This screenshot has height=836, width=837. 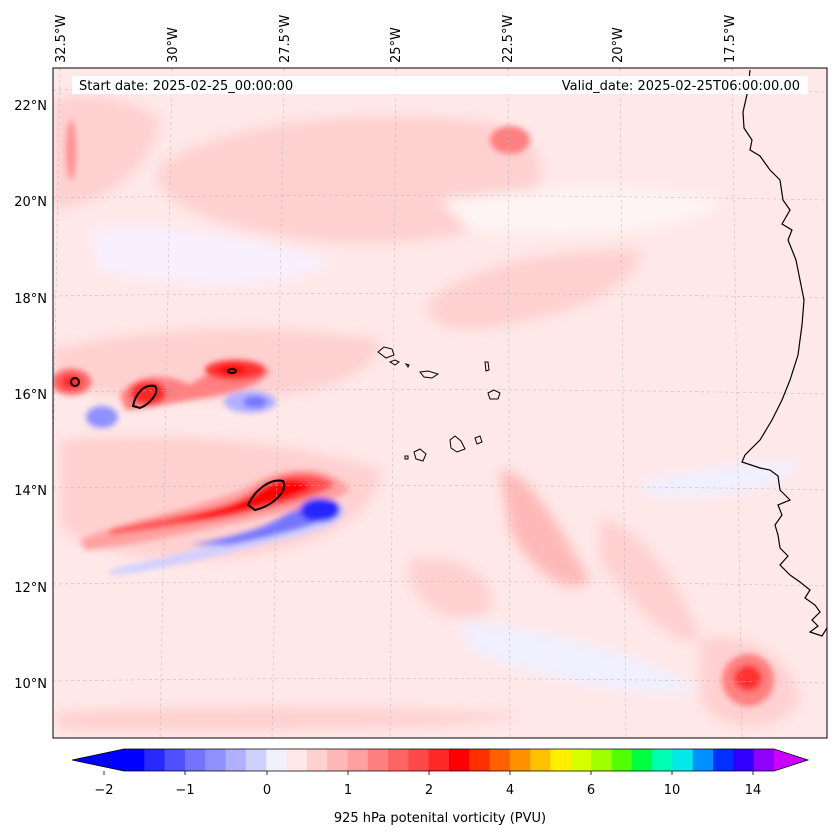 I want to click on latitude-labels: 22°N 20°N 18°N 16°N 14°N 12°N 10°N, so click(x=30, y=395).